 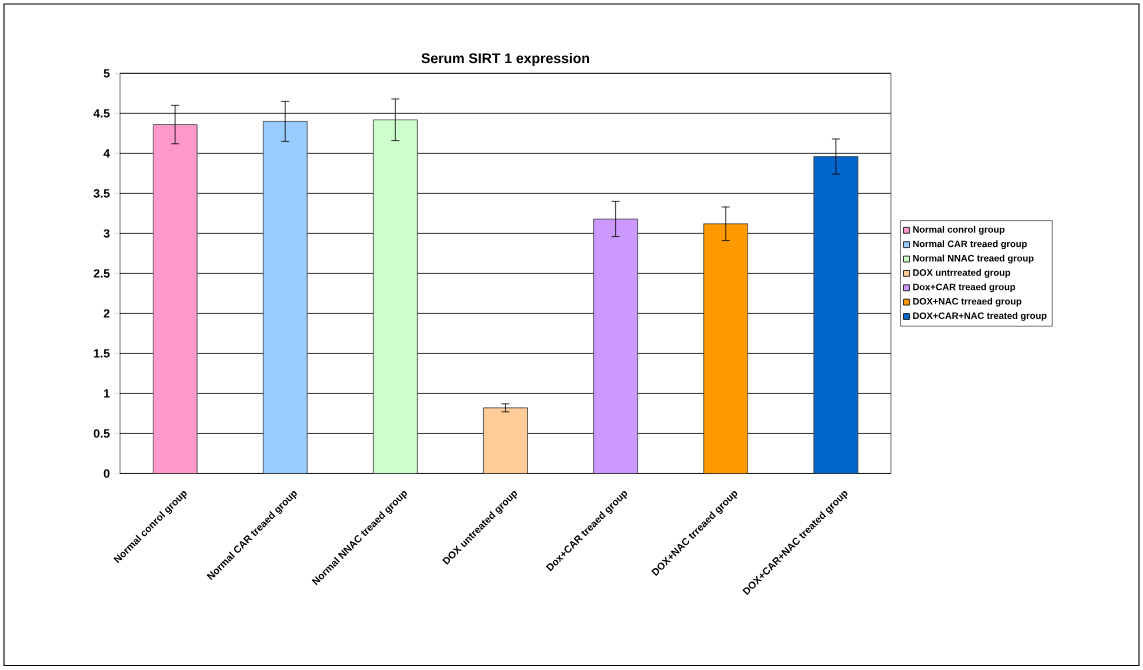 I want to click on y-tick-label: 0, so click(x=106, y=473).